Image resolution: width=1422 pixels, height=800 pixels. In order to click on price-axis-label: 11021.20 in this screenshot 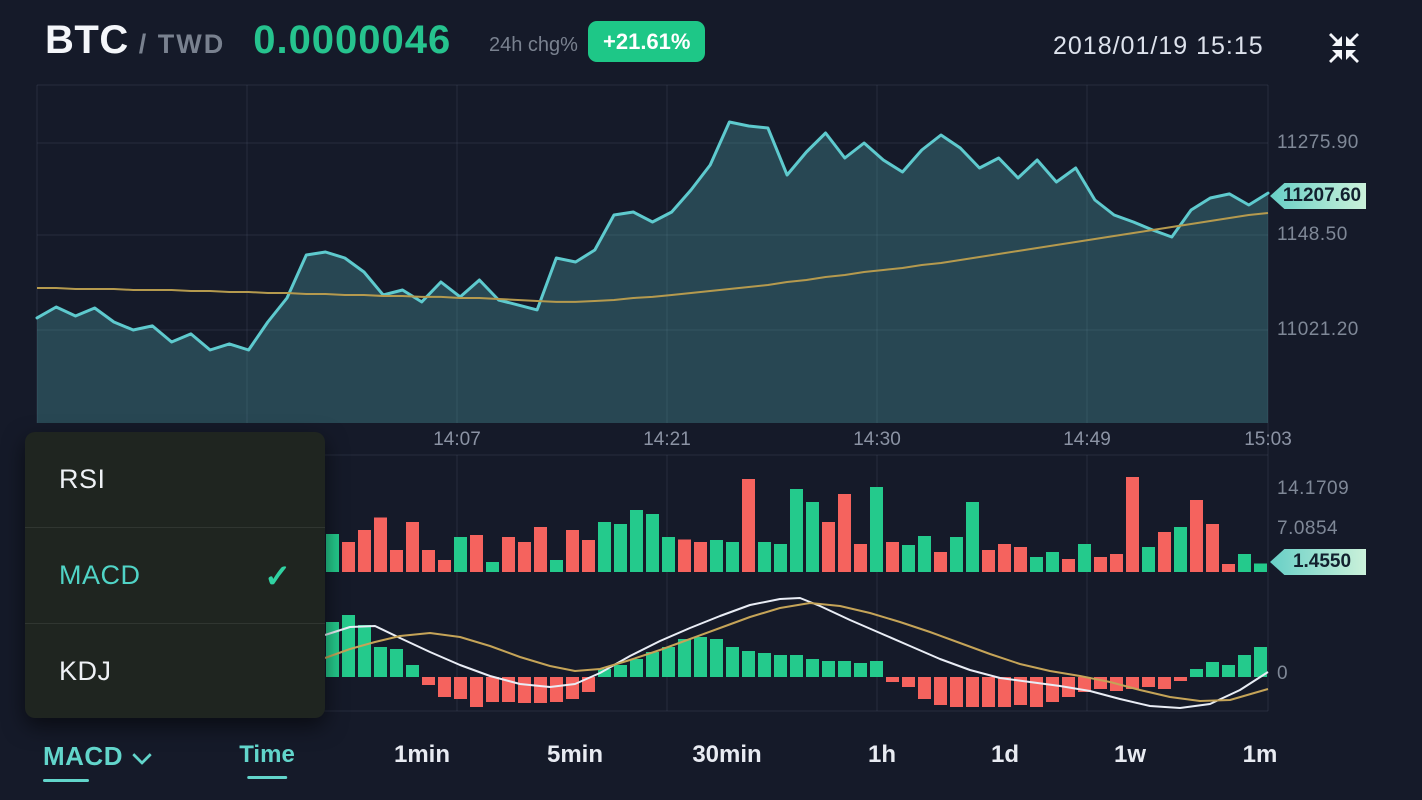, I will do `click(1318, 329)`.